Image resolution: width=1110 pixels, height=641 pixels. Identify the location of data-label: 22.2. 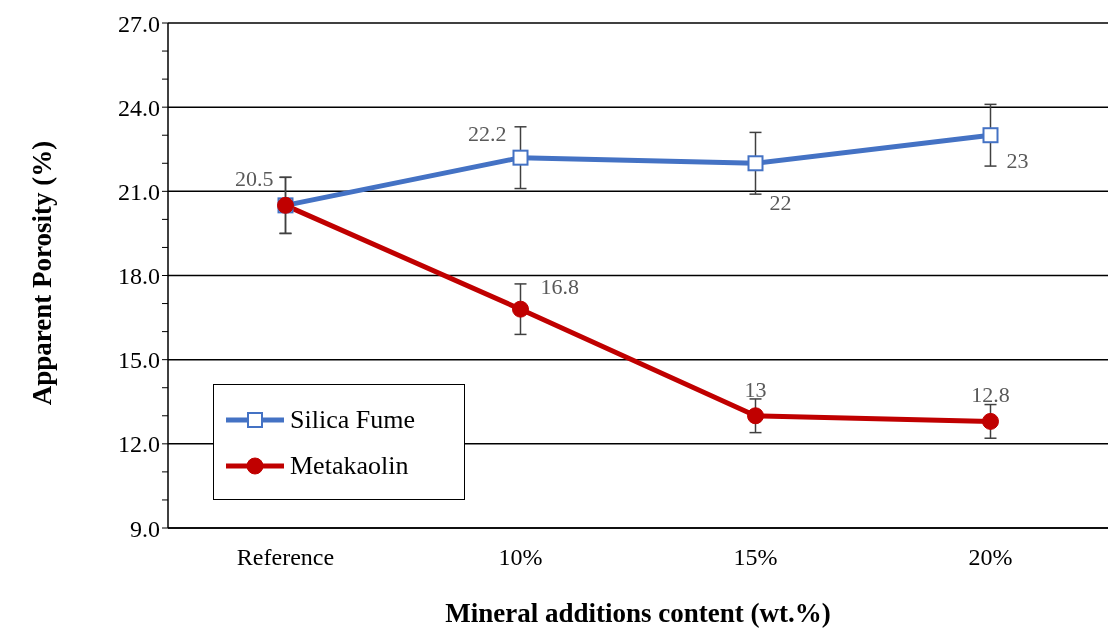
(487, 133).